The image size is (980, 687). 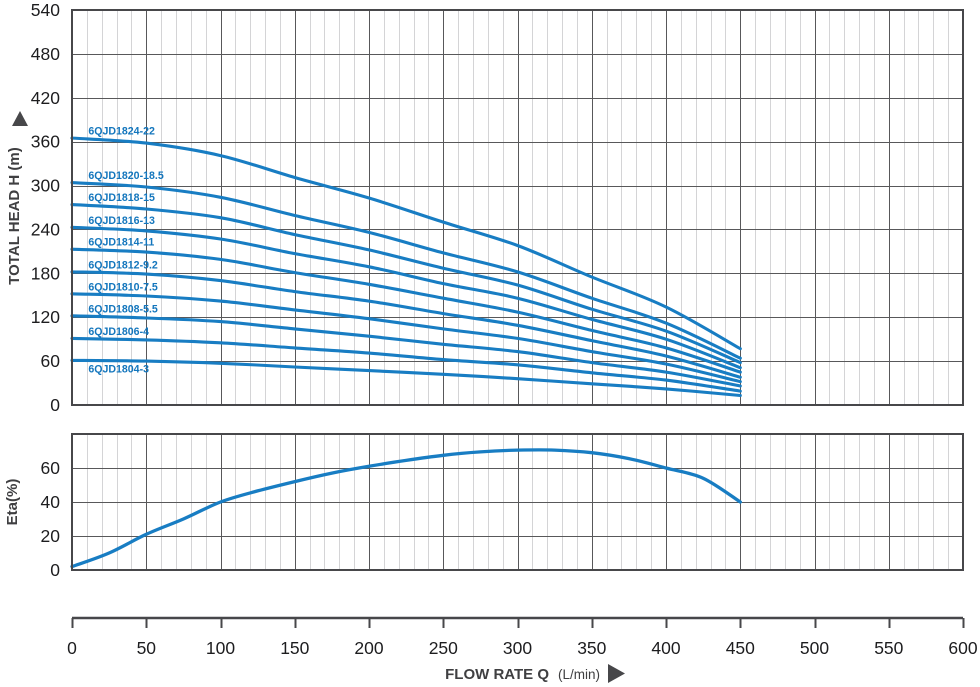 I want to click on right-arrow-icon, so click(x=616, y=673).